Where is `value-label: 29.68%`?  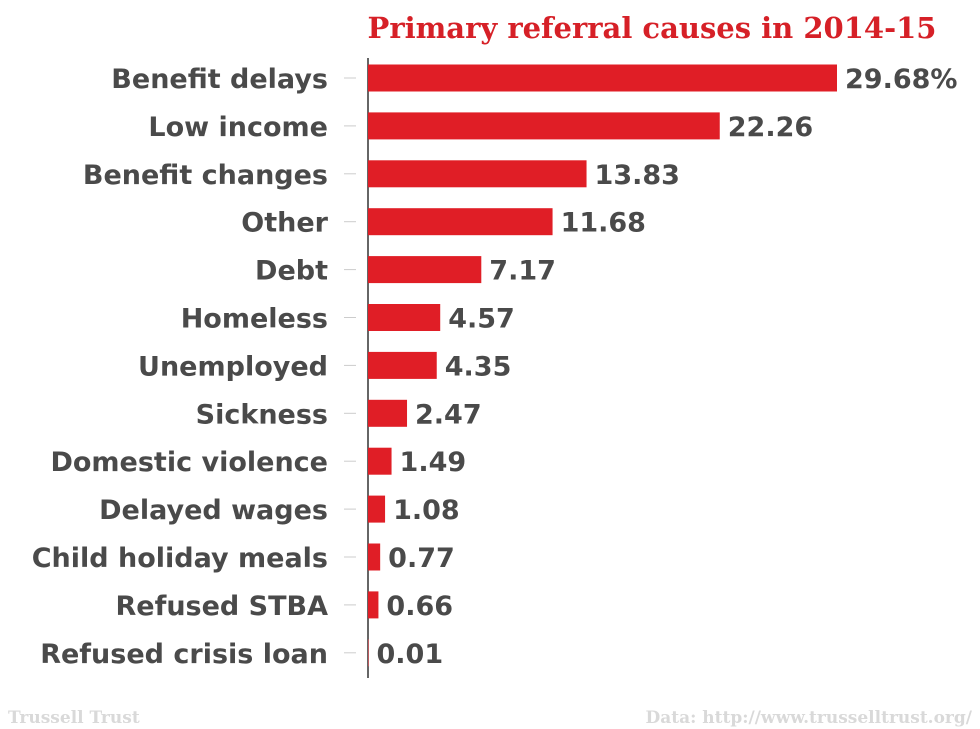 value-label: 29.68% is located at coordinates (901, 79).